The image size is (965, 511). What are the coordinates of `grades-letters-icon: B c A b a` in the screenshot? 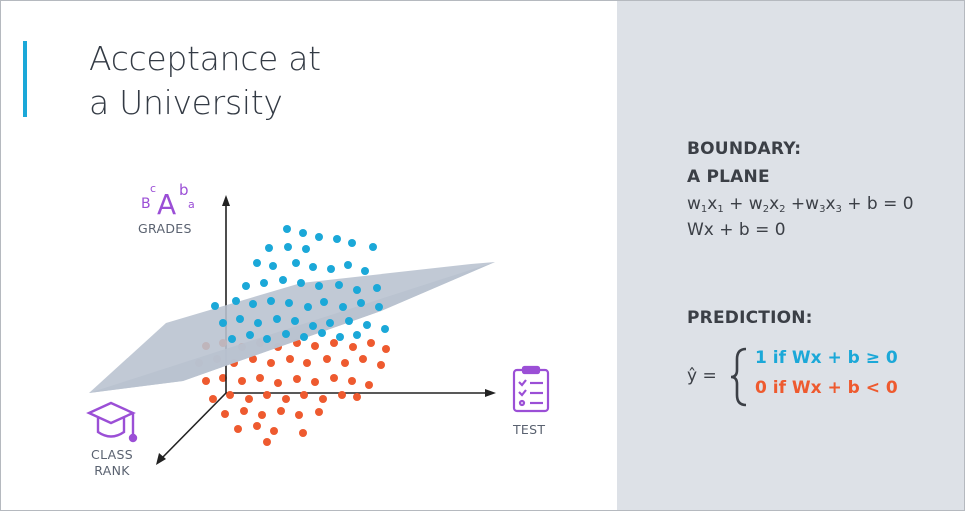 It's located at (168, 201).